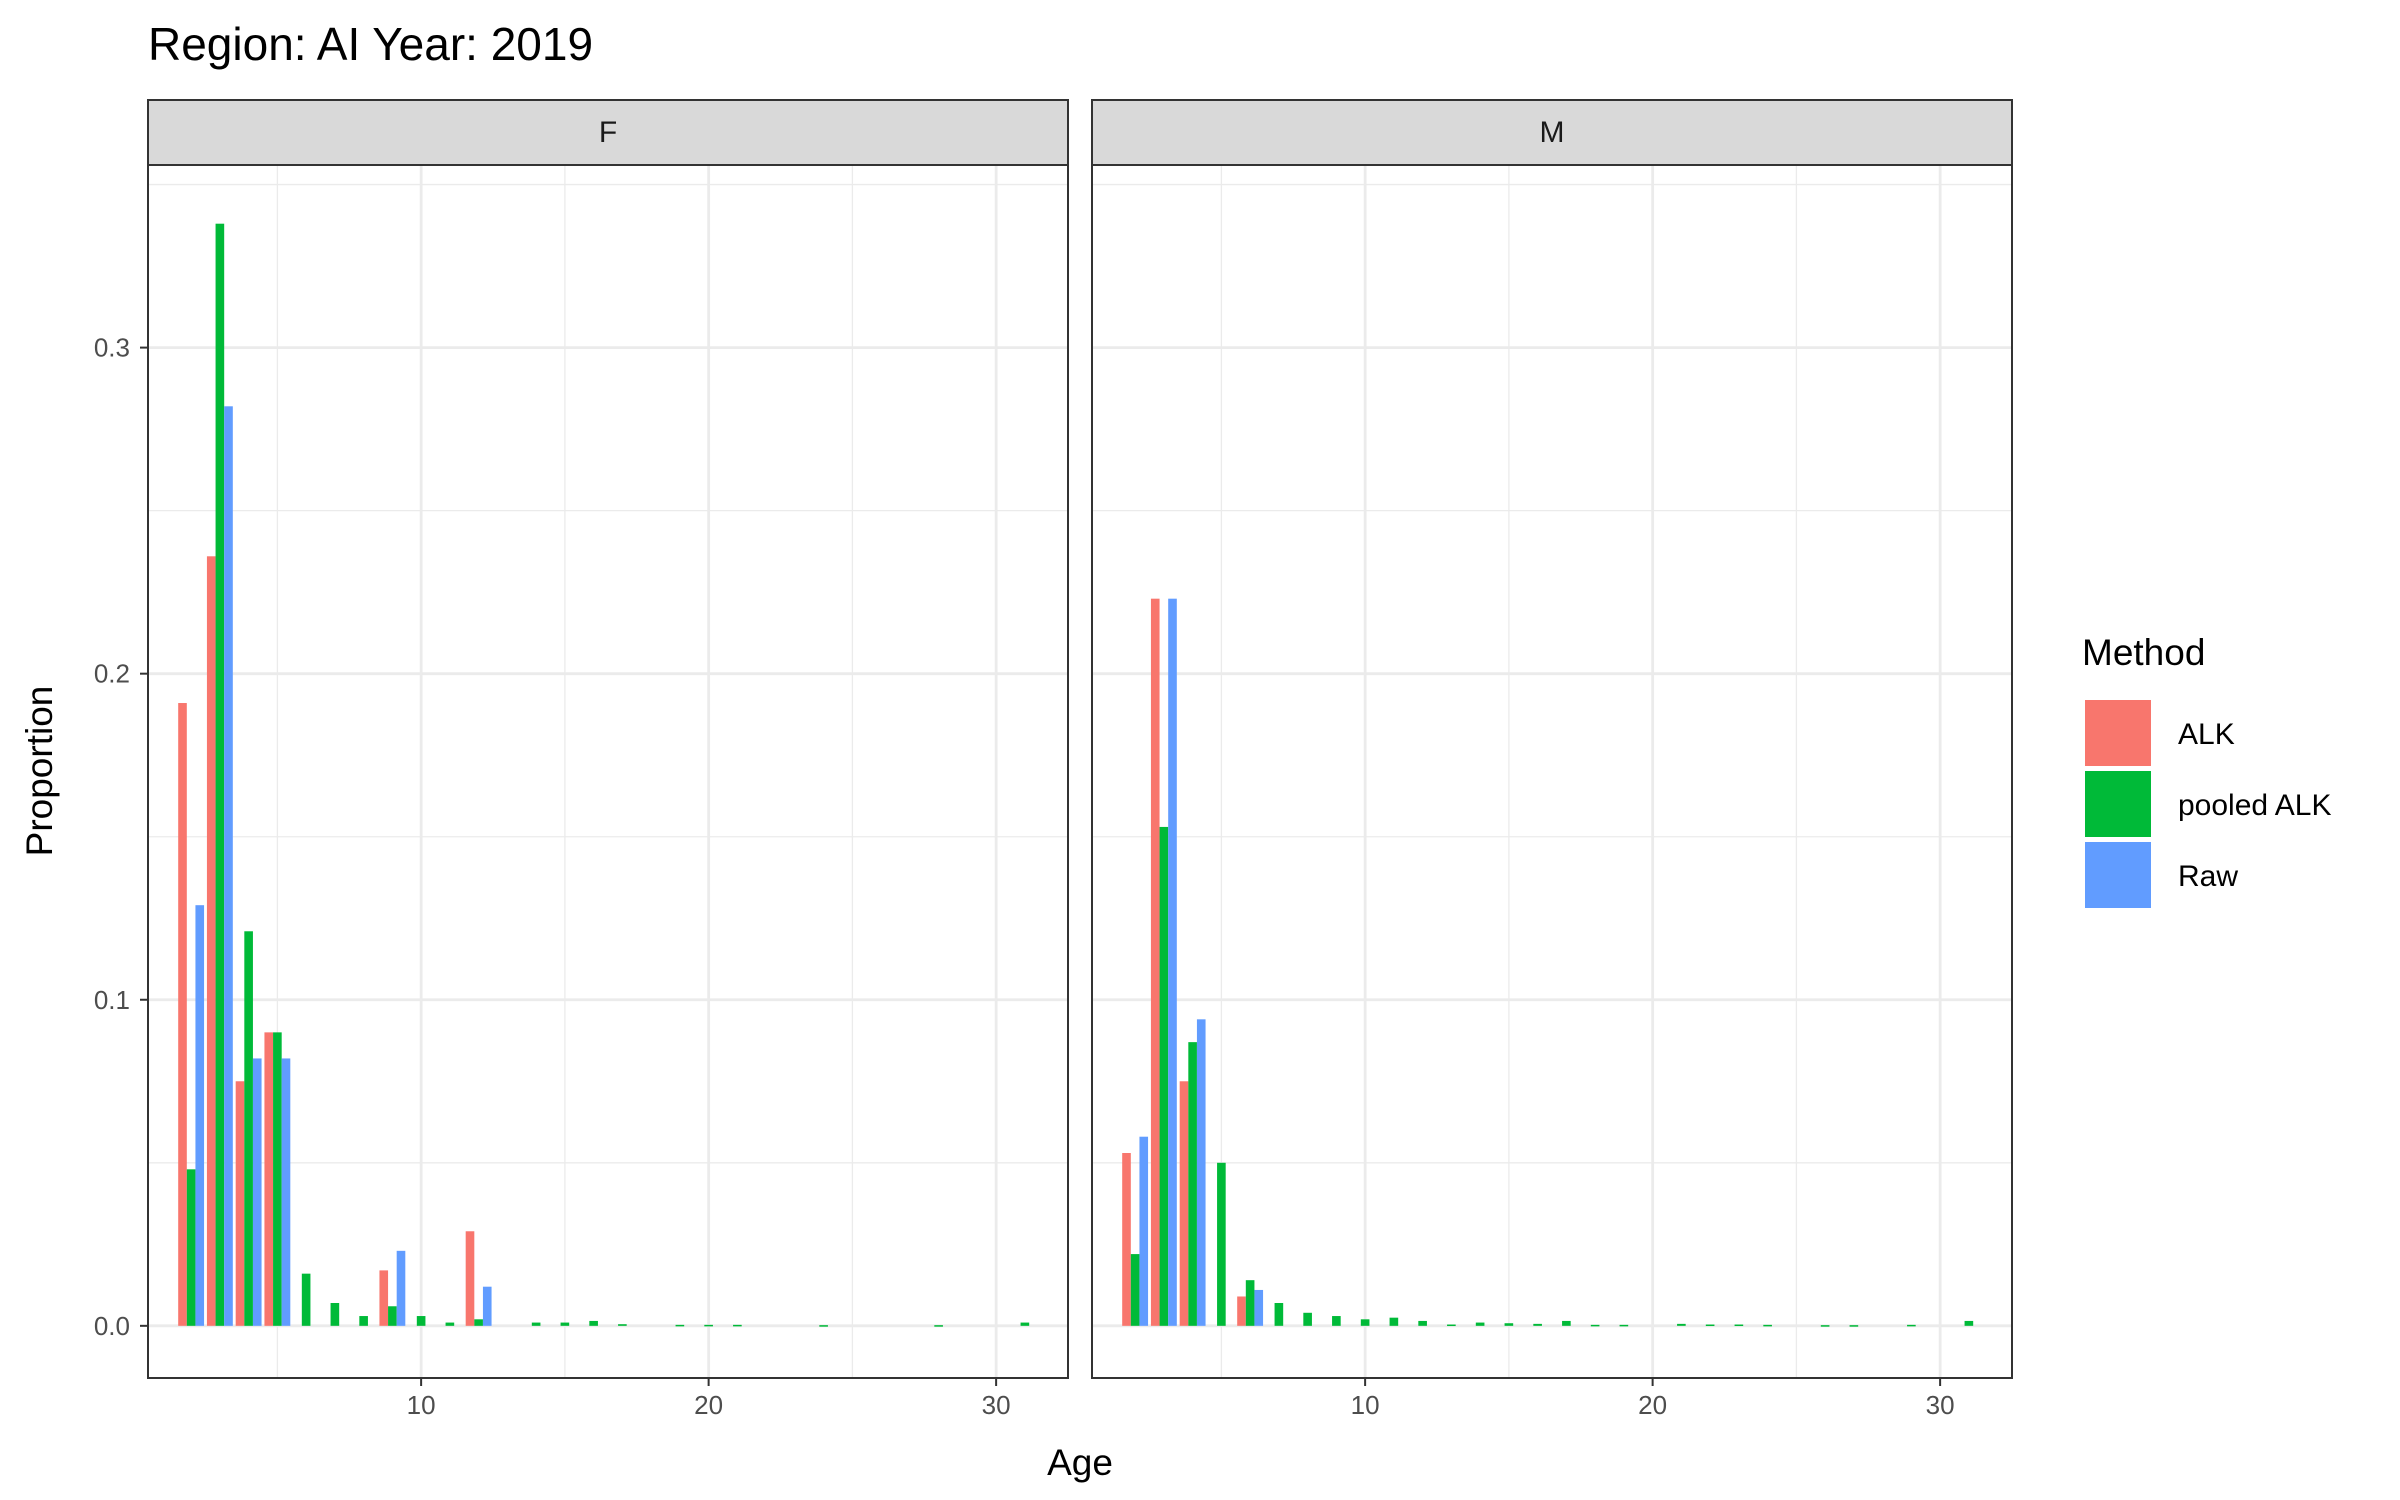 The image size is (2400, 1500). What do you see at coordinates (2160, 733) in the screenshot?
I see `legend-item-alk: ALK` at bounding box center [2160, 733].